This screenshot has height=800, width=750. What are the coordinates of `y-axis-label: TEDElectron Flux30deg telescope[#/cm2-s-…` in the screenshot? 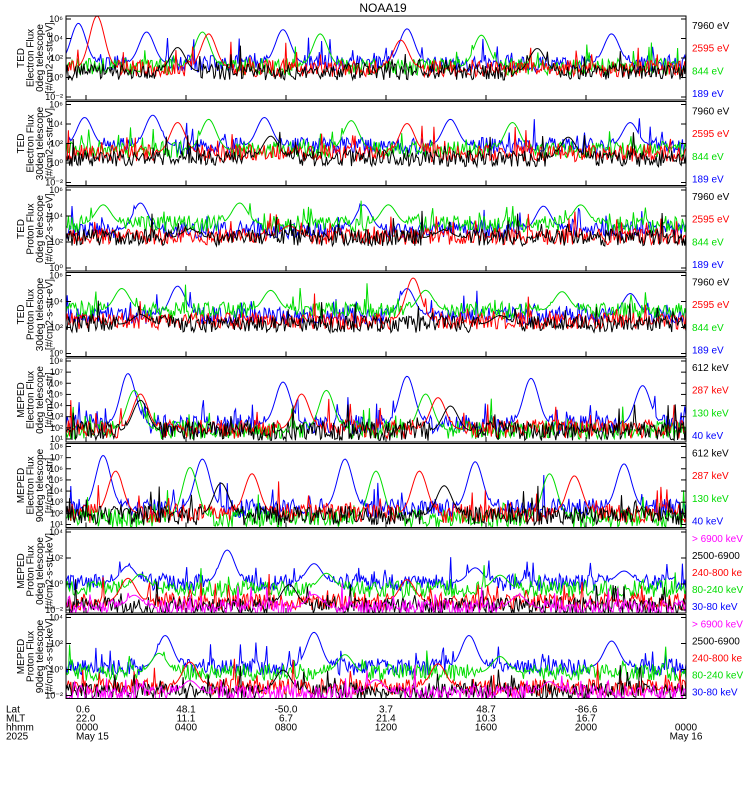 It's located at (36, 143).